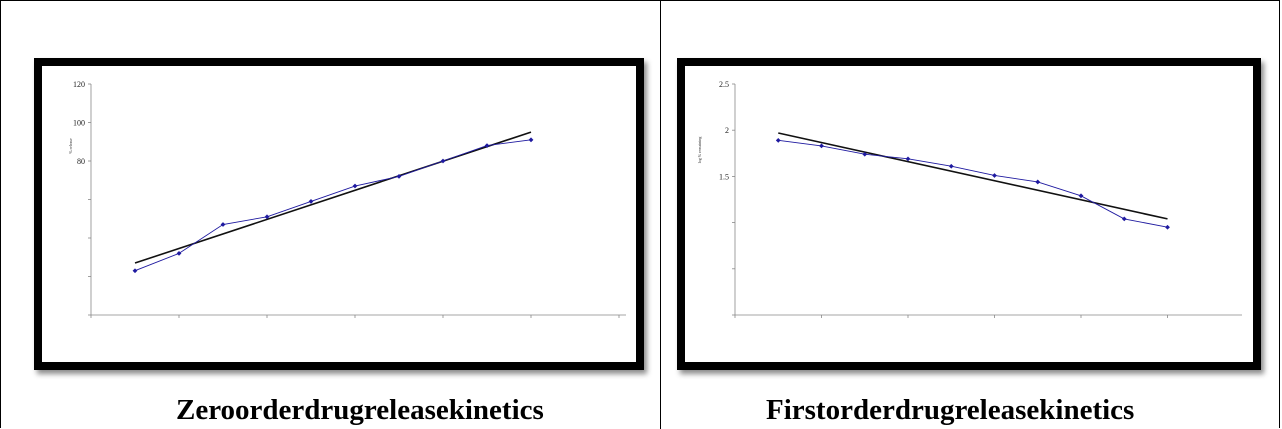 The width and height of the screenshot is (1282, 429). Describe the element at coordinates (81, 161) in the screenshot. I see `y-tick-label: 80` at that location.